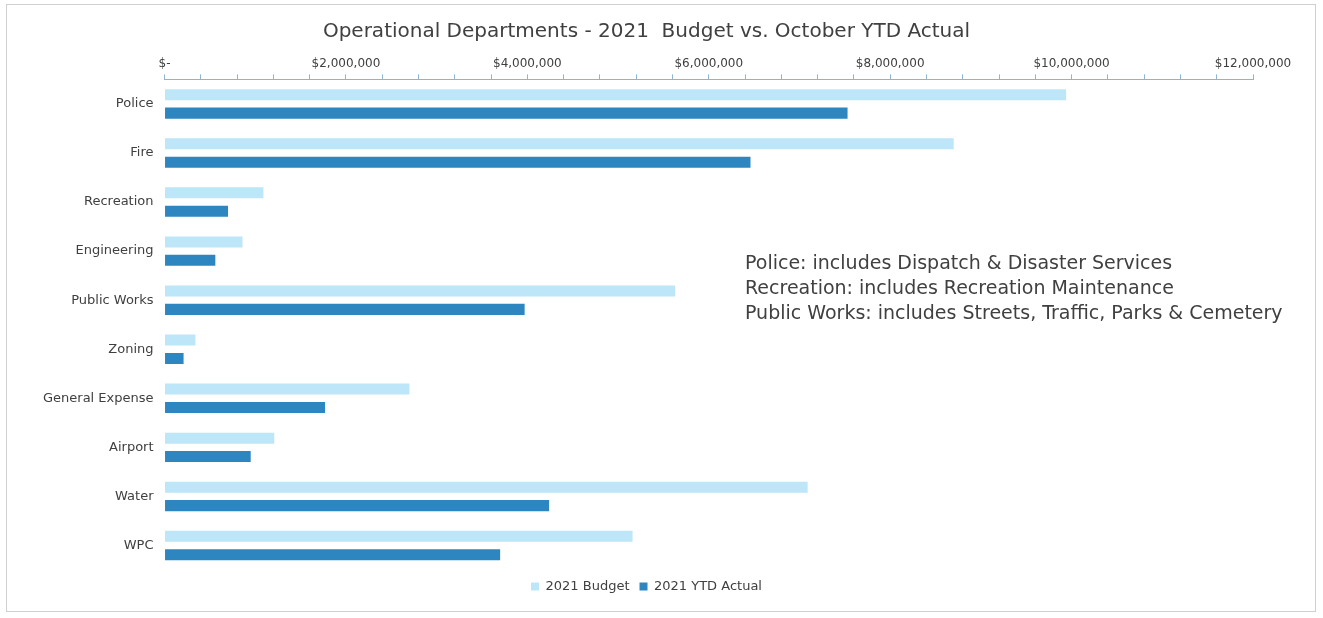  What do you see at coordinates (527, 63) in the screenshot?
I see `x-tick-label: $4,000,000` at bounding box center [527, 63].